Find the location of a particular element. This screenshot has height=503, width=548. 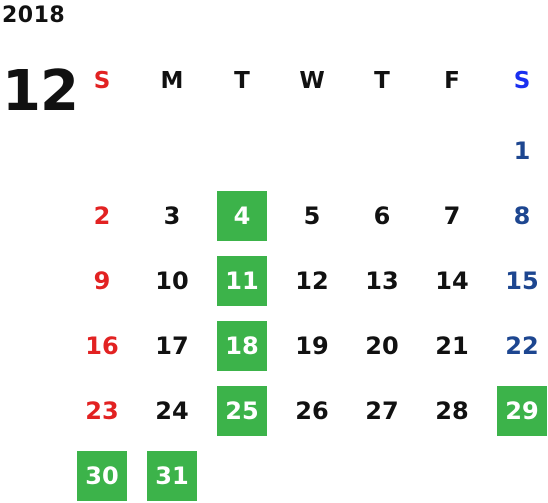

weekday-thursday: T is located at coordinates (382, 81).